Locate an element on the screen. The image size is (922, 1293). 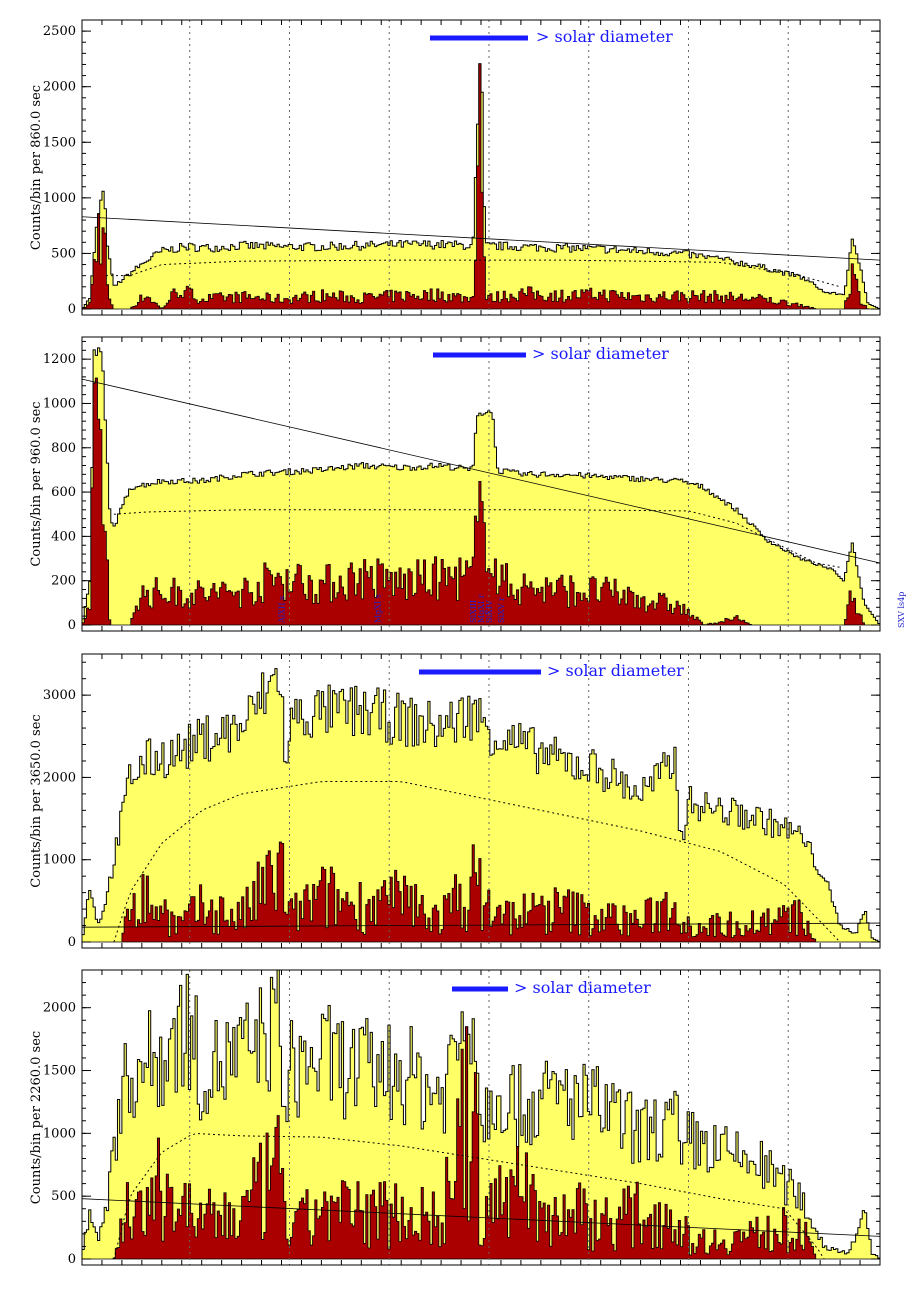
spectral-line-label: AlXII s is located at coordinates (282, 610).